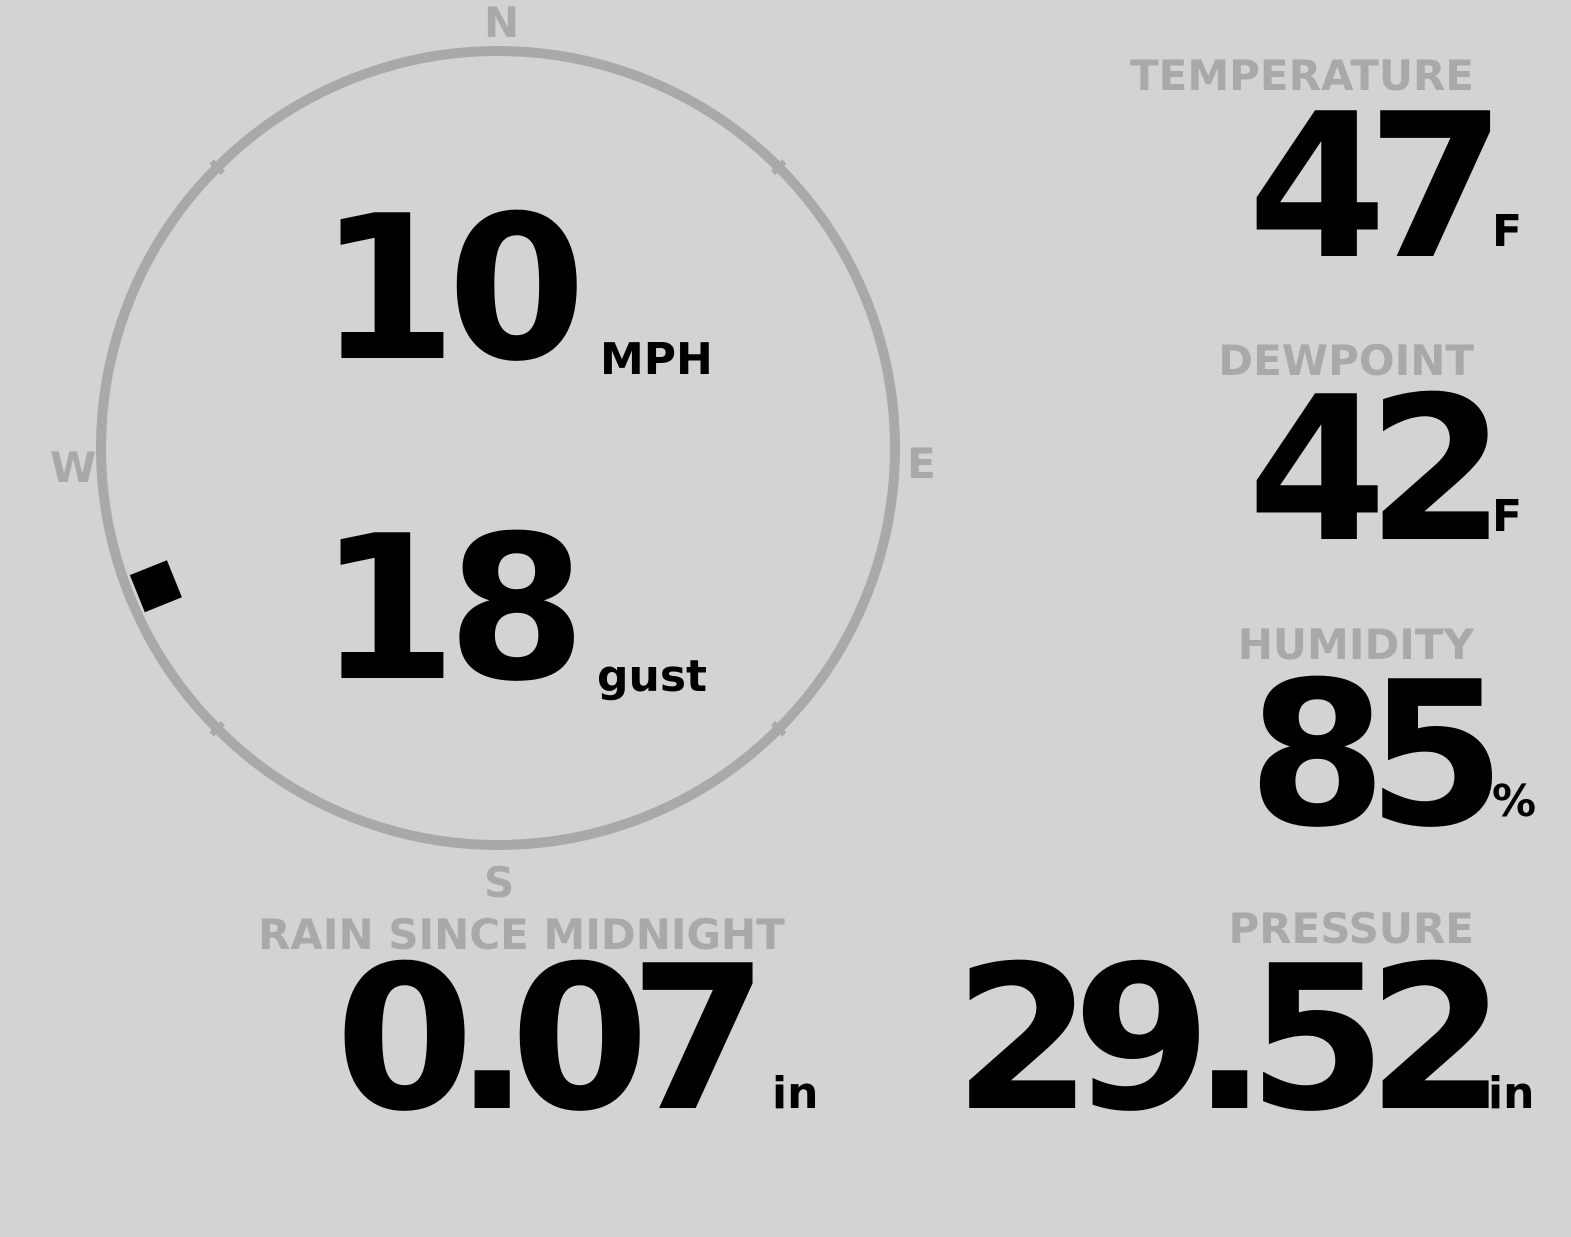 The width and height of the screenshot is (1571, 1237). Describe the element at coordinates (1351, 928) in the screenshot. I see `pressure-label: PRESSURE` at that location.